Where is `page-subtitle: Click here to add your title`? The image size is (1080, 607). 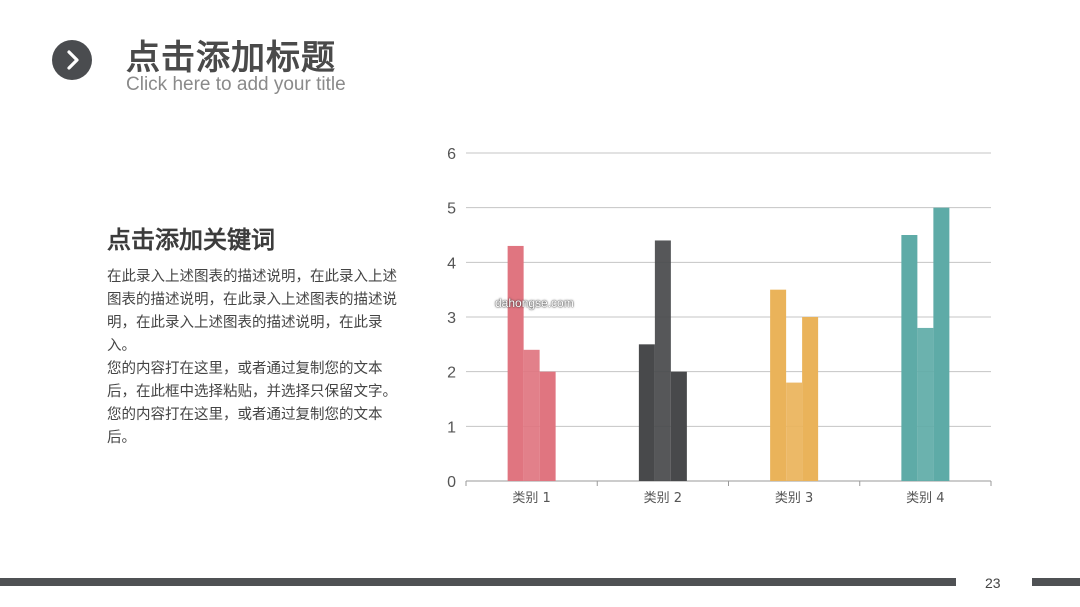
page-subtitle: Click here to add your title is located at coordinates (236, 84).